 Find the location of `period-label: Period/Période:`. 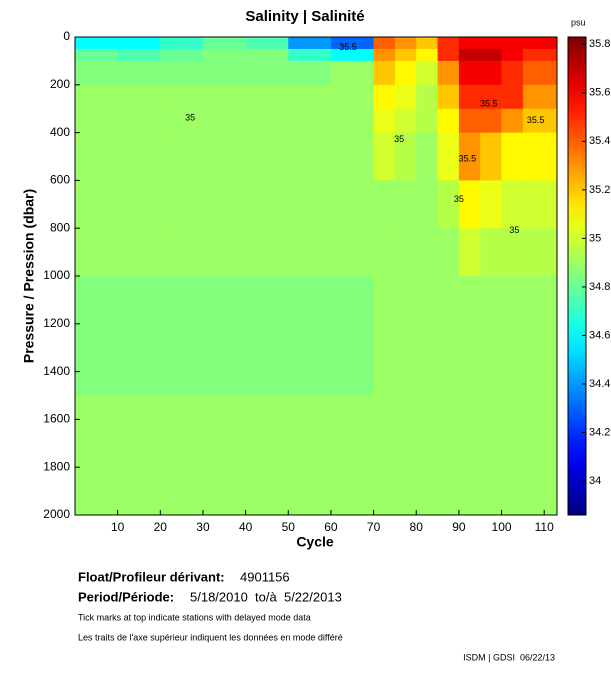

period-label: Period/Période: is located at coordinates (126, 596).